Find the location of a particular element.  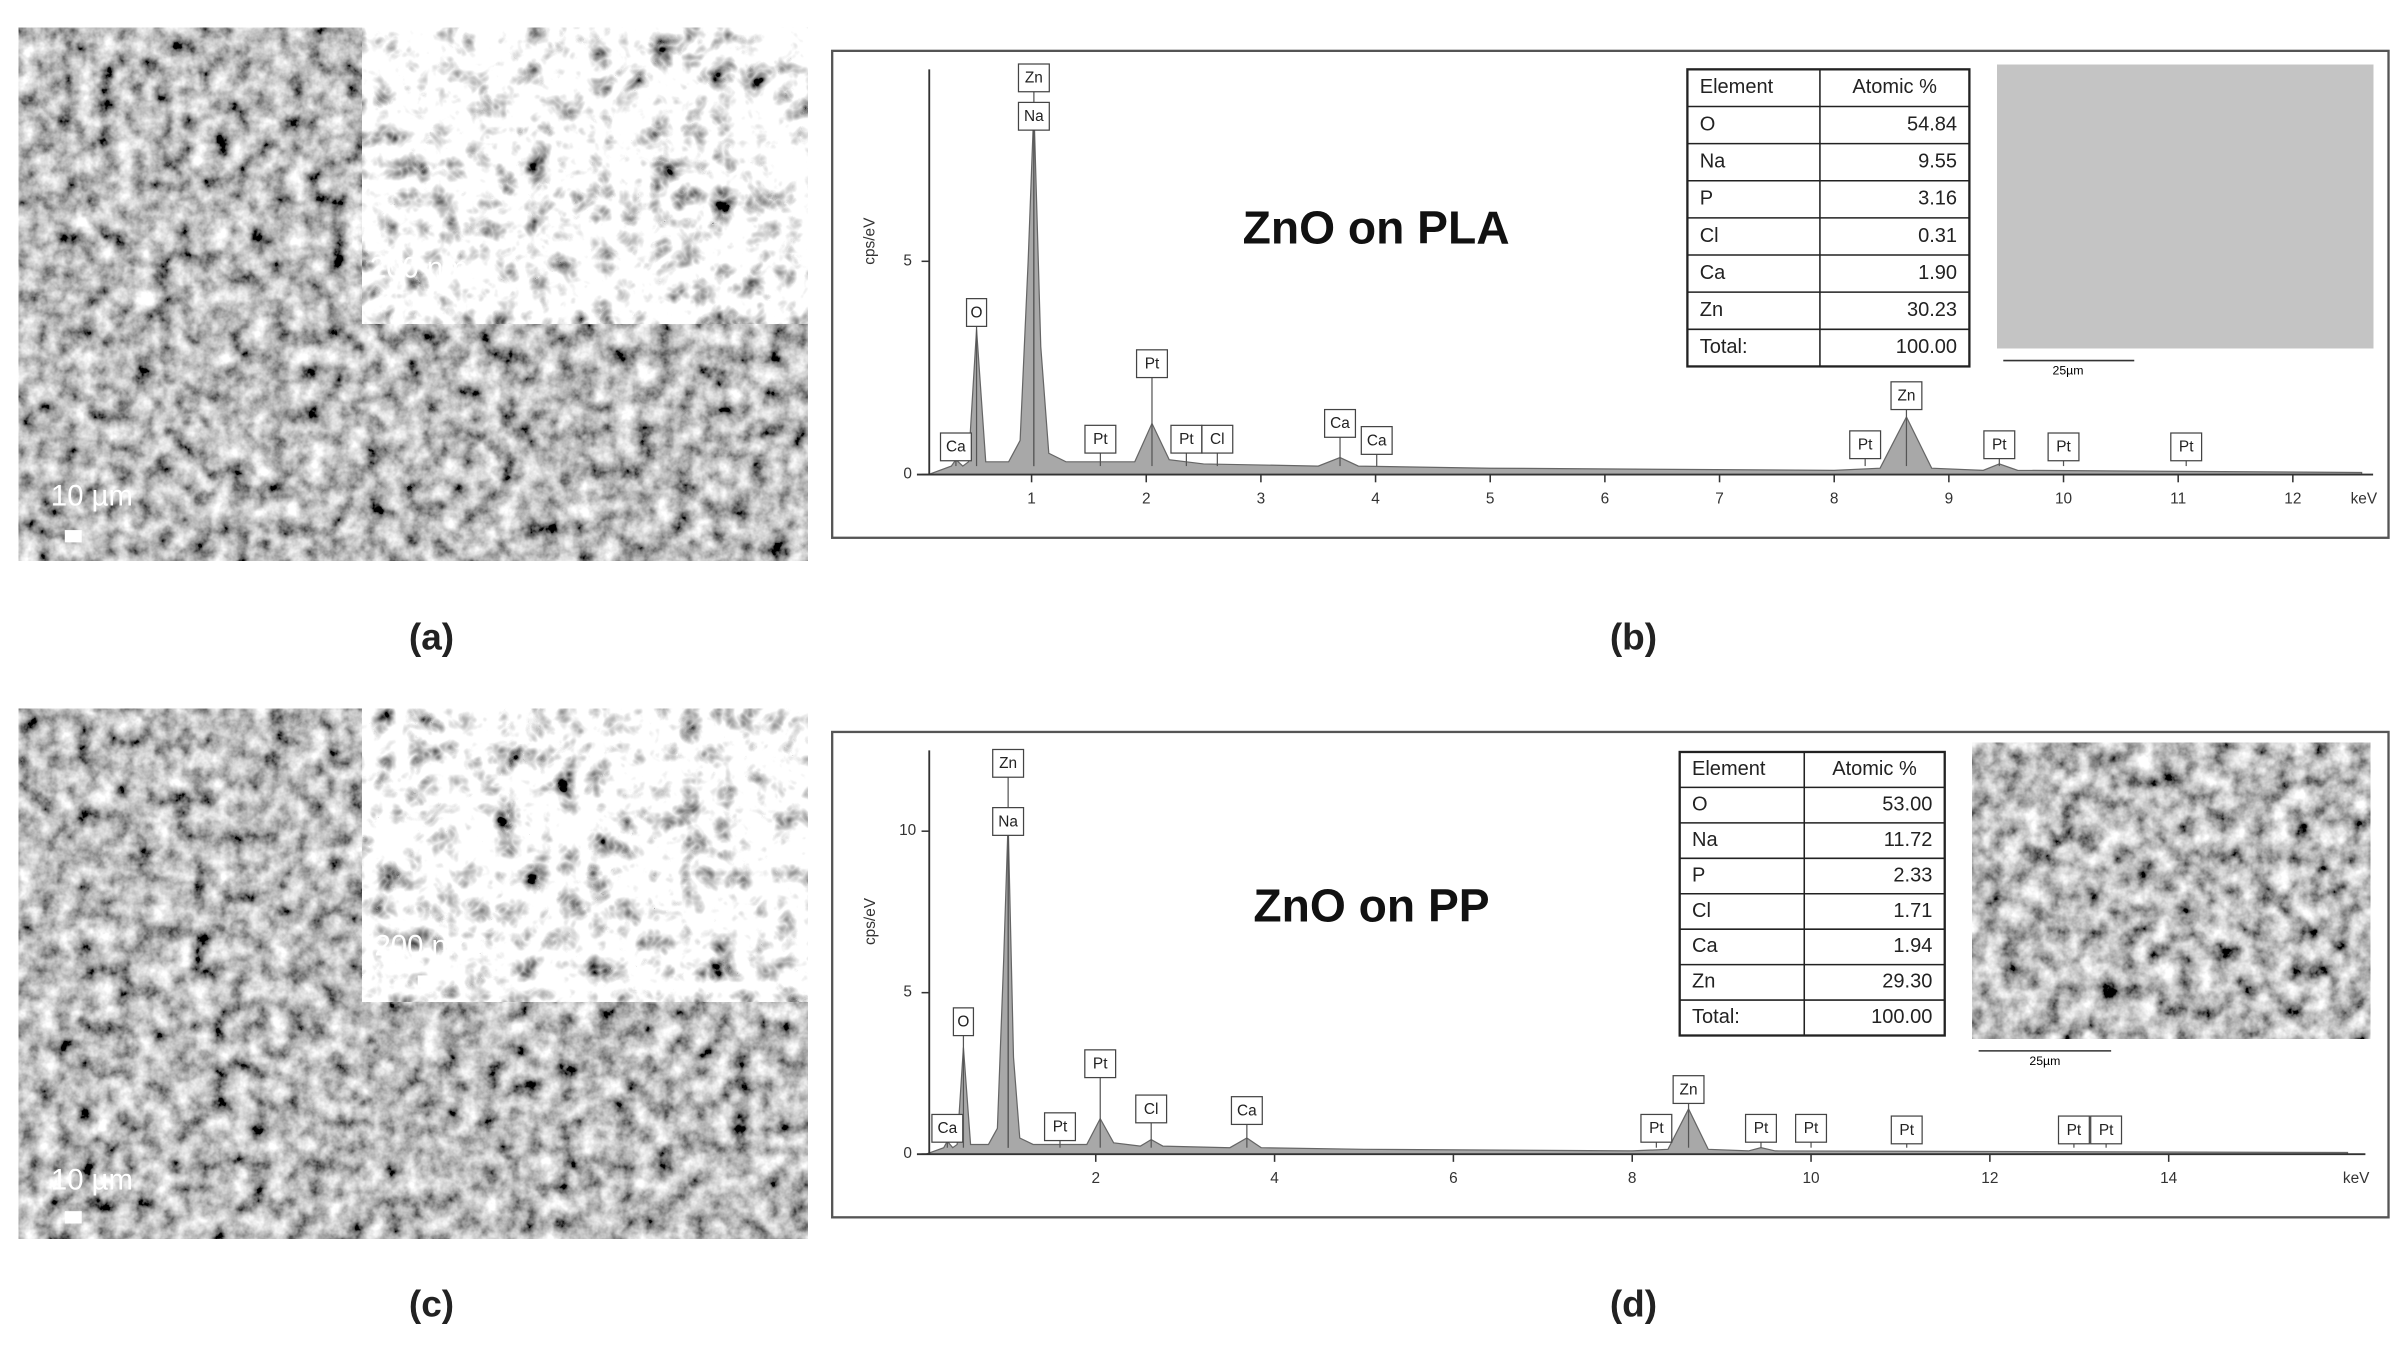

sem-inset is located at coordinates (585, 176).